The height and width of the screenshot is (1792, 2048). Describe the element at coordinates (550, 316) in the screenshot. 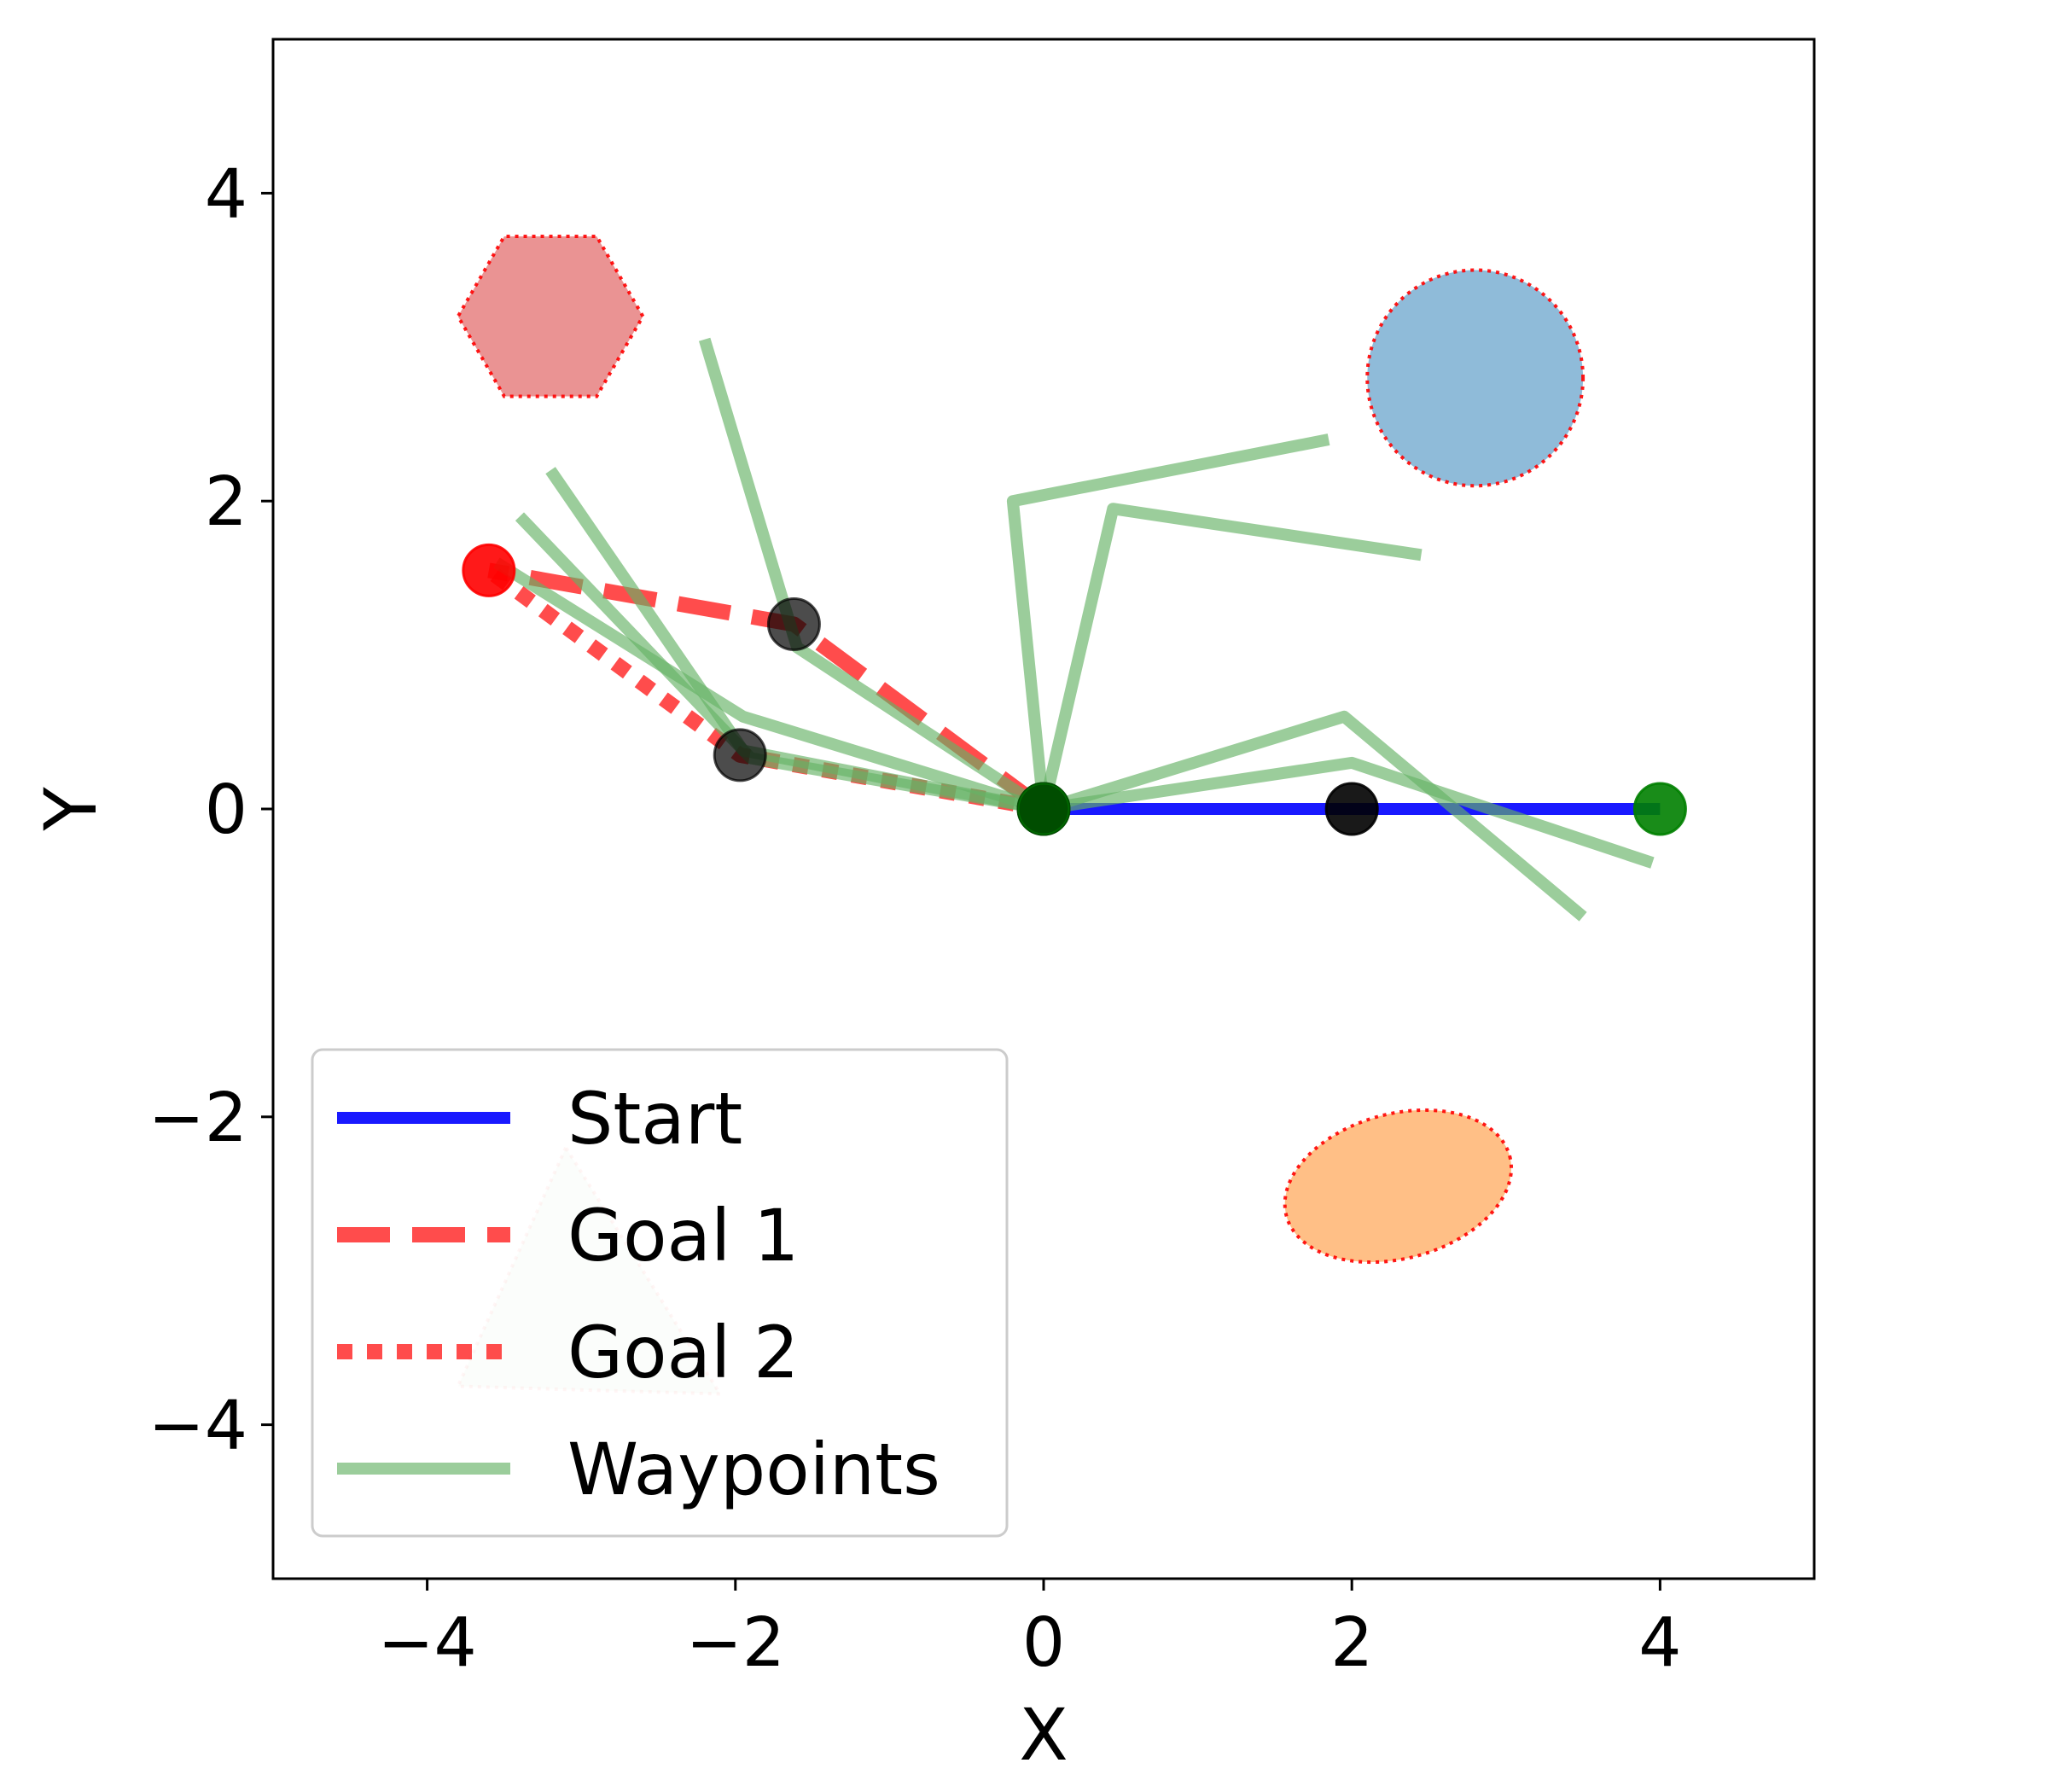

I see `obstacle-hexagon` at that location.